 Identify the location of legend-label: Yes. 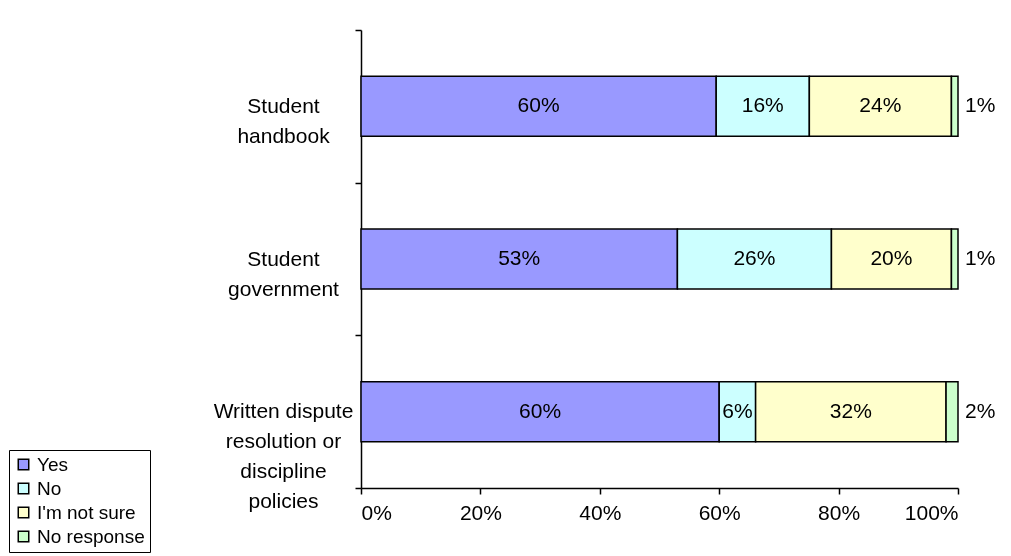
(52, 464).